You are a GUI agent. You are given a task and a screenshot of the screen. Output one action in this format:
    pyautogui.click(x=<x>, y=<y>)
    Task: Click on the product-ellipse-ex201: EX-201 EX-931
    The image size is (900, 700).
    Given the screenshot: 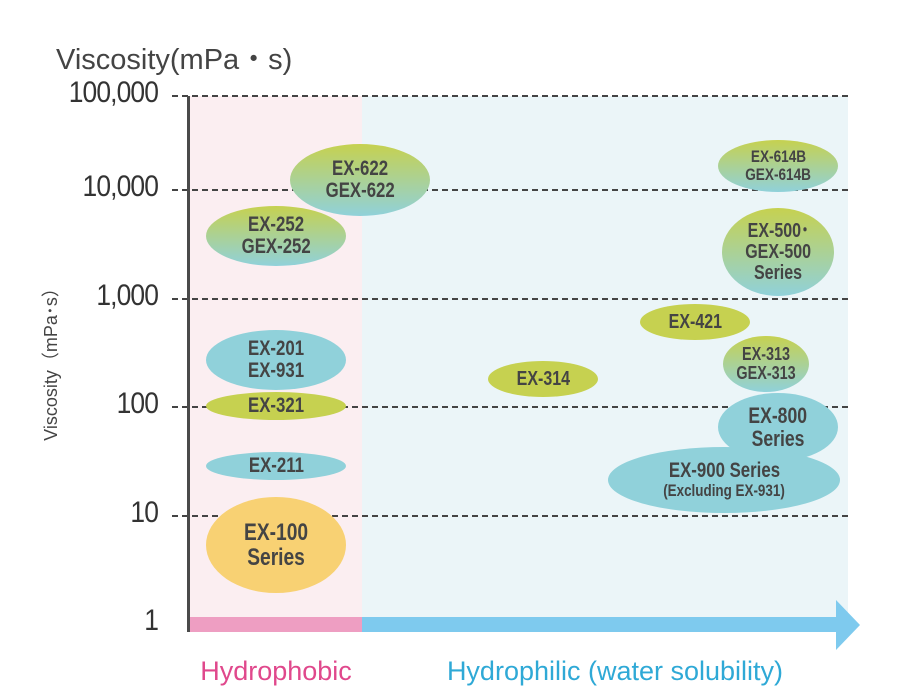 What is the action you would take?
    pyautogui.click(x=276, y=360)
    